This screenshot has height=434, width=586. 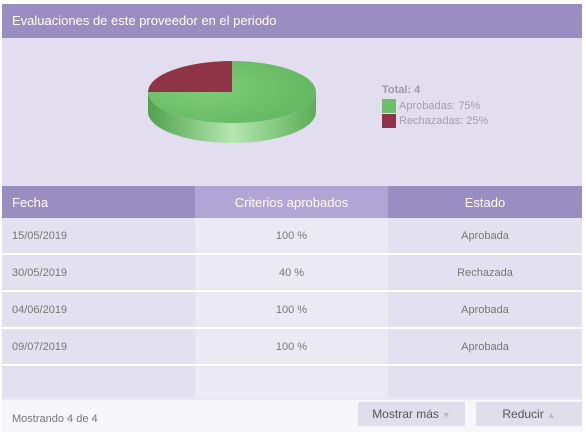 I want to click on triangle-up-icon: ▲, so click(x=551, y=415).